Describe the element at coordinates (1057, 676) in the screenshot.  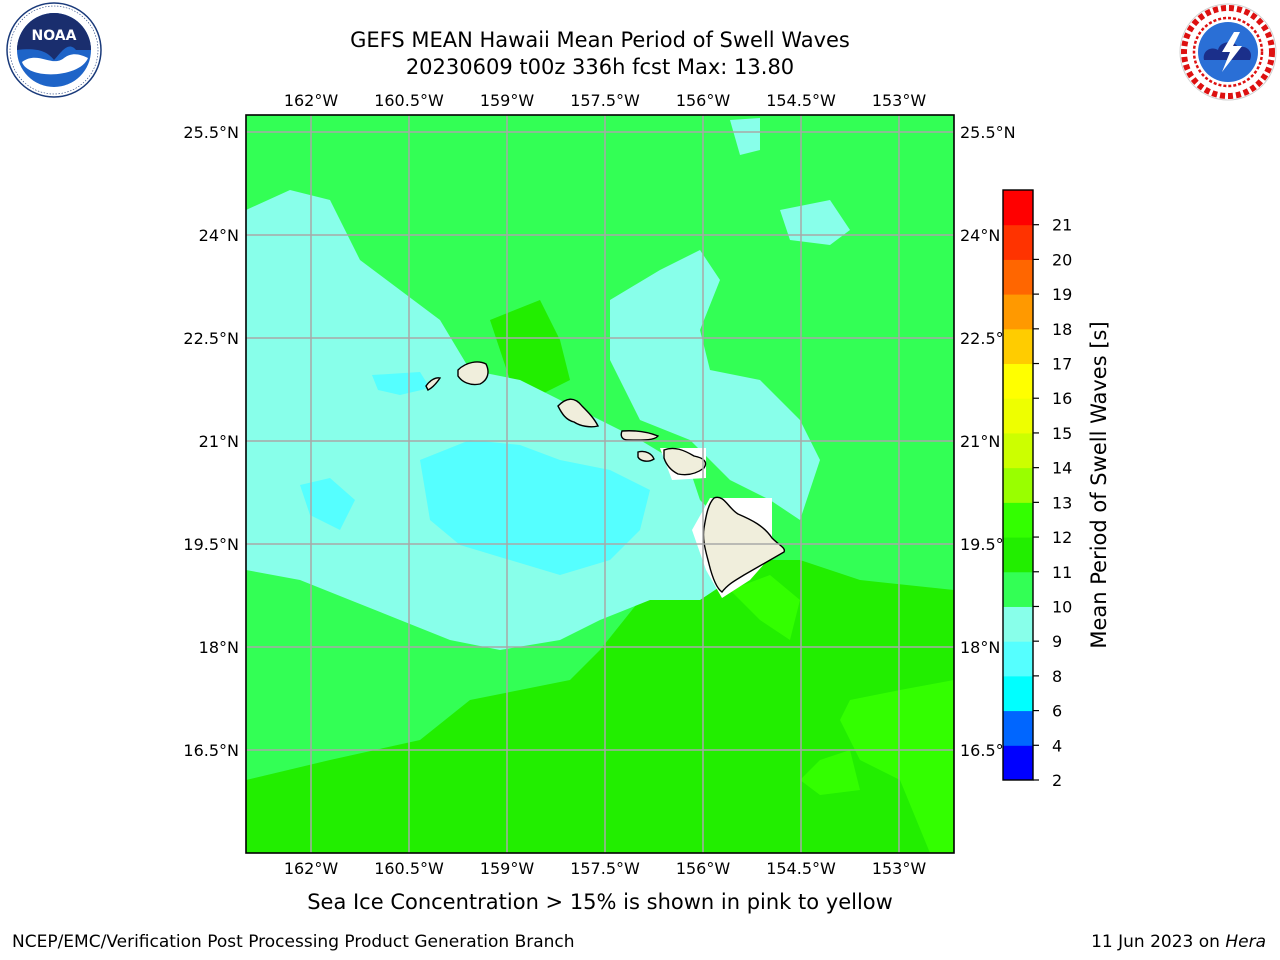
I see `colorbar-tick-label: 8` at that location.